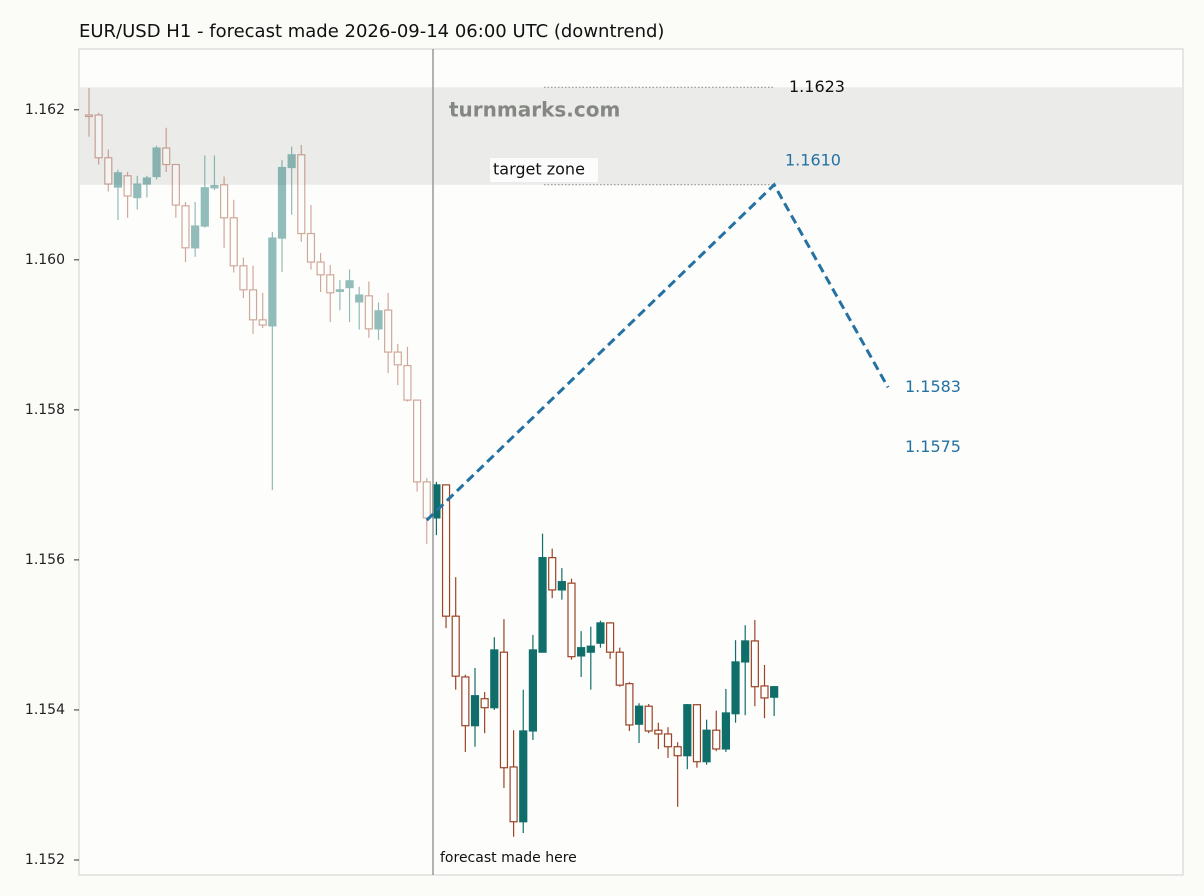 This screenshot has width=1204, height=896. I want to click on y-tick-label: 1.160, so click(45, 260).